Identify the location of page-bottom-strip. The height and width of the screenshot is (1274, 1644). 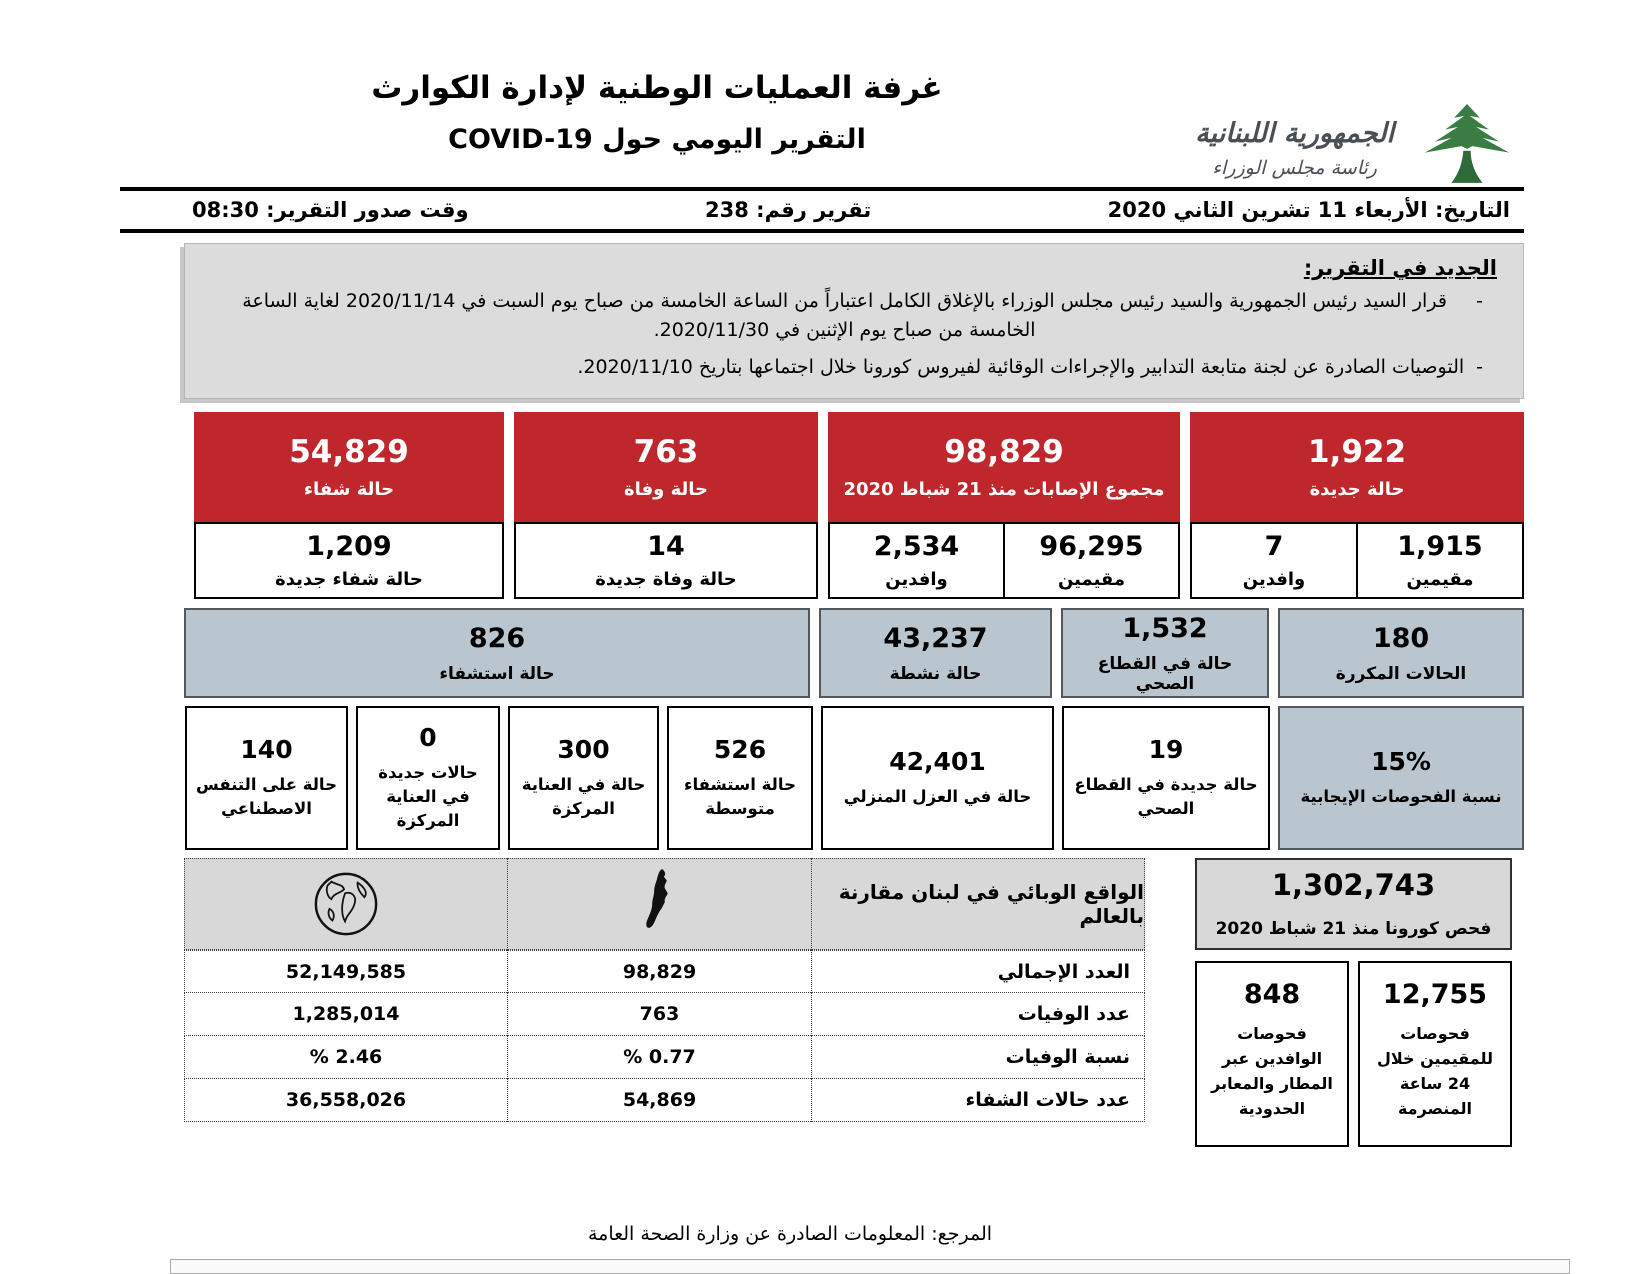
(870, 1266).